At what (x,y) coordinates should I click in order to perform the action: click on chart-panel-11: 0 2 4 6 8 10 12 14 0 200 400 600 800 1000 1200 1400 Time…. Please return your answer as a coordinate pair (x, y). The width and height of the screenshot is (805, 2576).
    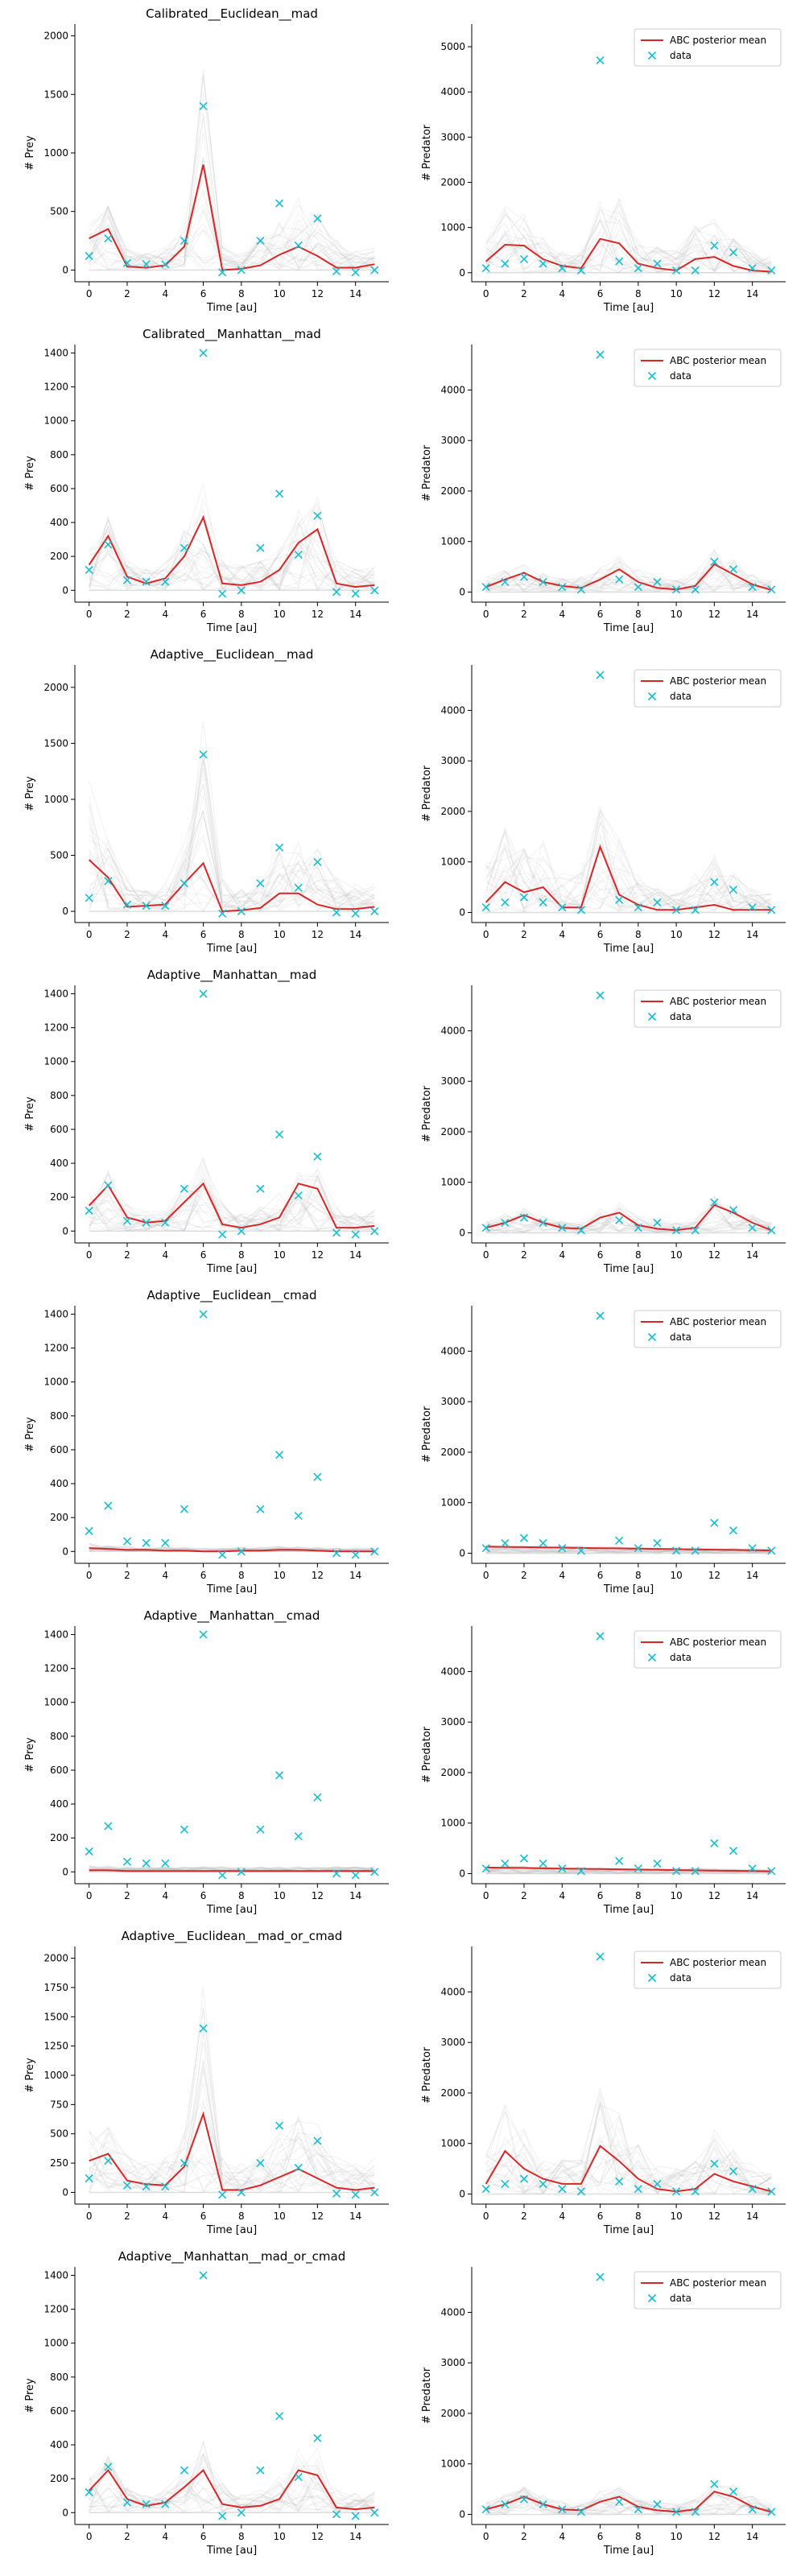
    Looking at the image, I should click on (206, 1762).